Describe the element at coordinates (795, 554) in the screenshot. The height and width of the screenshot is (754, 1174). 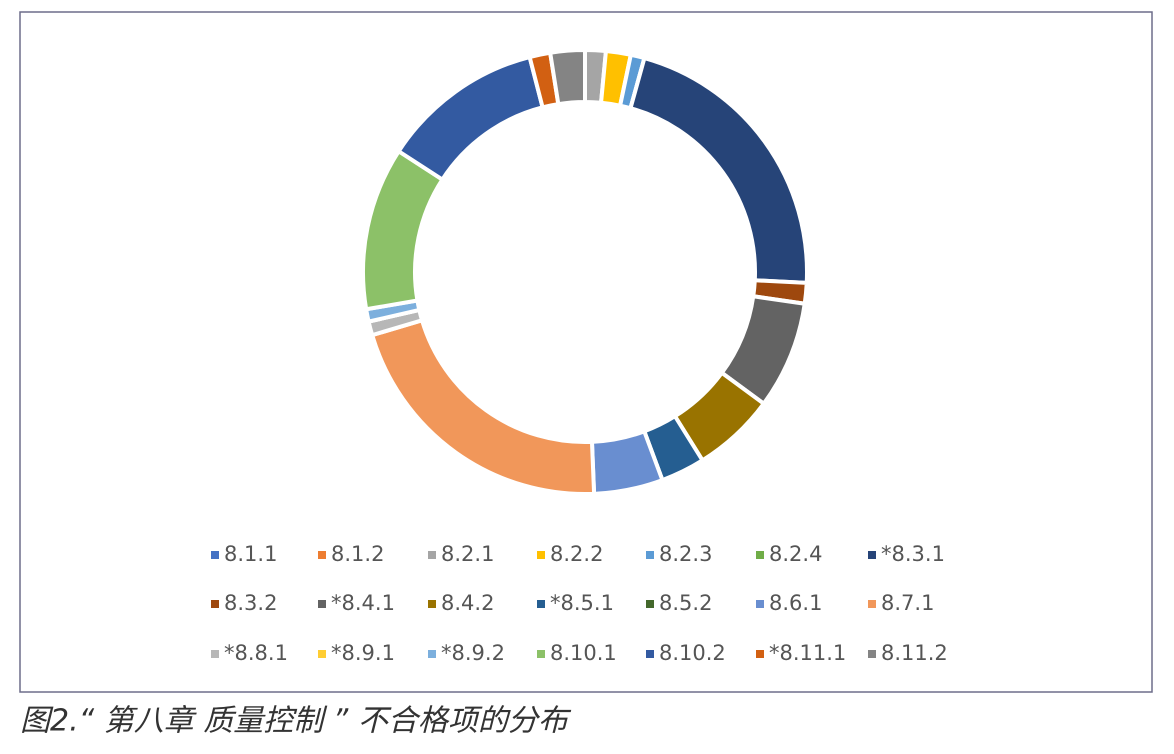
I see `legend-label: 8.2.4` at that location.